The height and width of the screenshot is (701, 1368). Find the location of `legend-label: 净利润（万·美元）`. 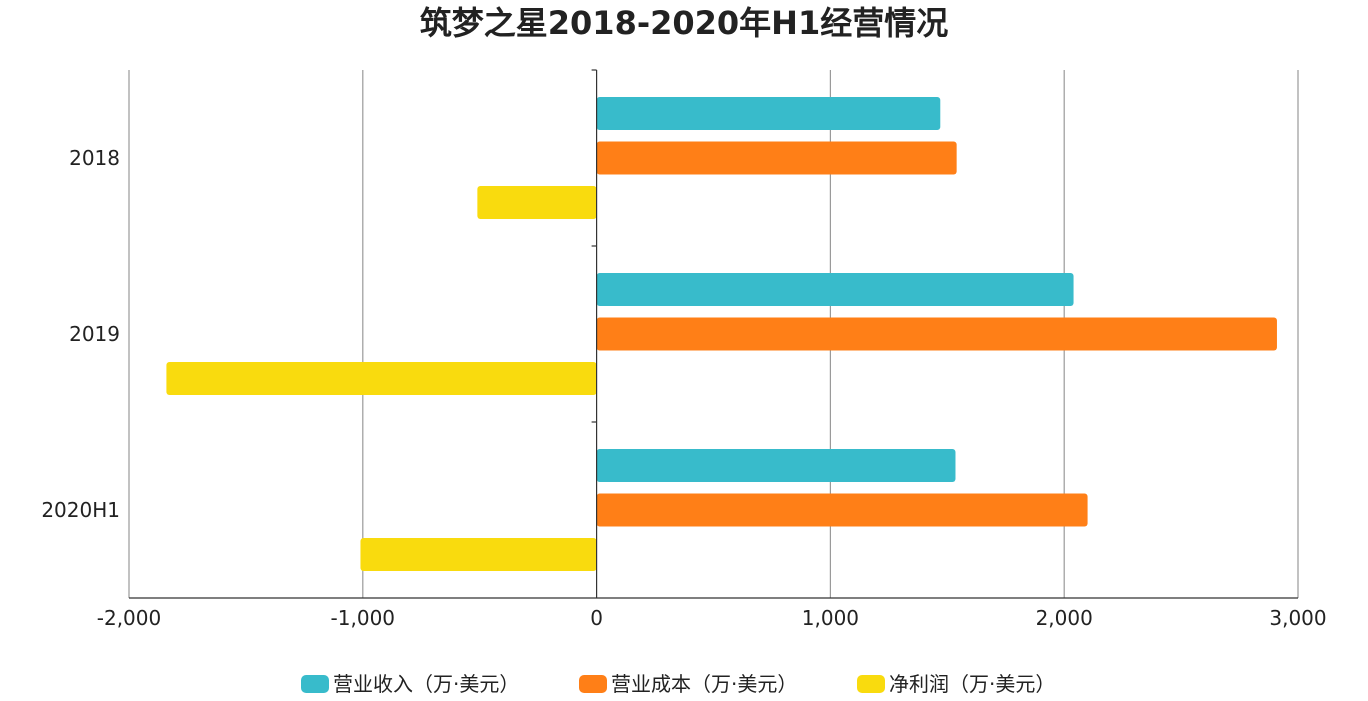

legend-label: 净利润（万·美元） is located at coordinates (972, 684).